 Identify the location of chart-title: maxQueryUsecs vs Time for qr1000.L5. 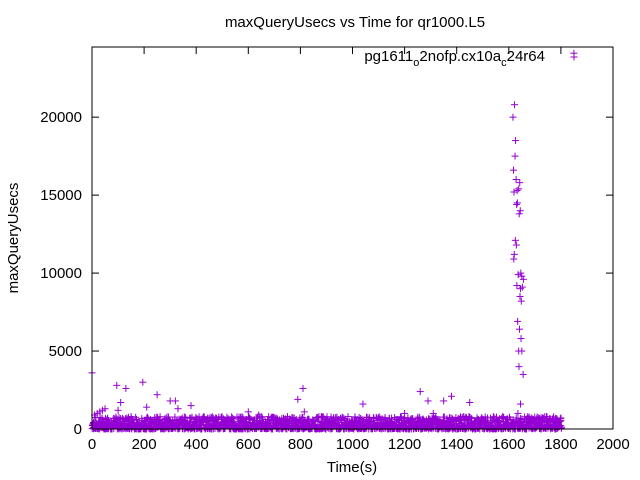
(355, 22).